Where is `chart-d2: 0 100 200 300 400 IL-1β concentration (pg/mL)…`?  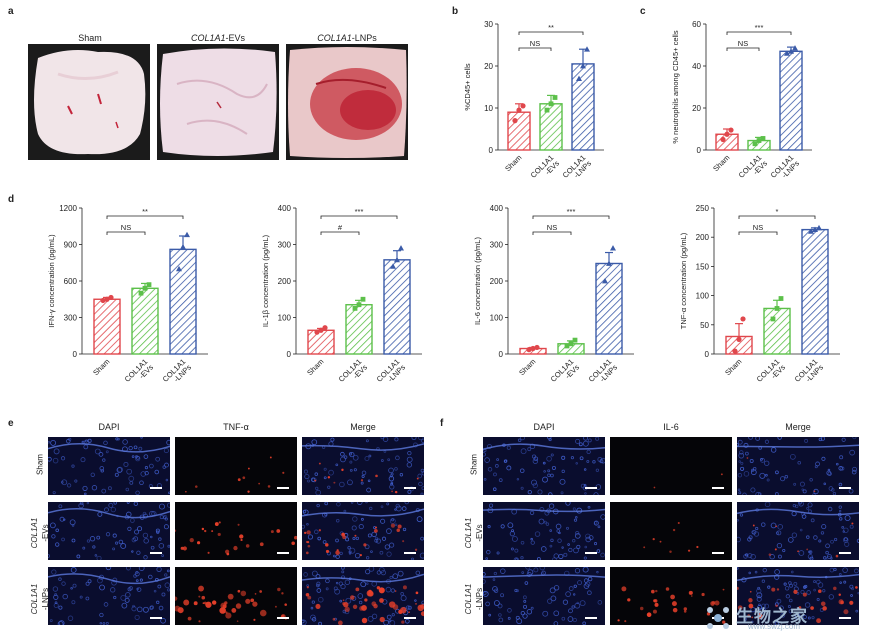
chart-d2: 0 100 200 300 400 IL-1β concentration (pg/mL)… is located at coordinates (342, 303).